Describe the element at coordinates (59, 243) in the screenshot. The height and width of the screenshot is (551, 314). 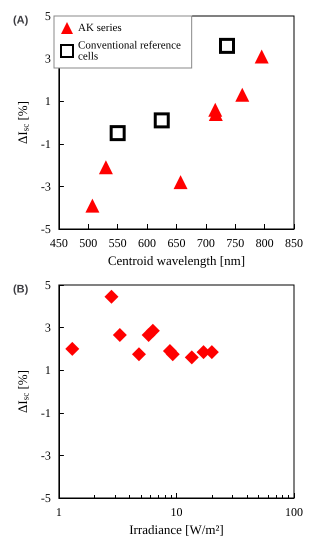
I see `x-tick-label: 450` at that location.